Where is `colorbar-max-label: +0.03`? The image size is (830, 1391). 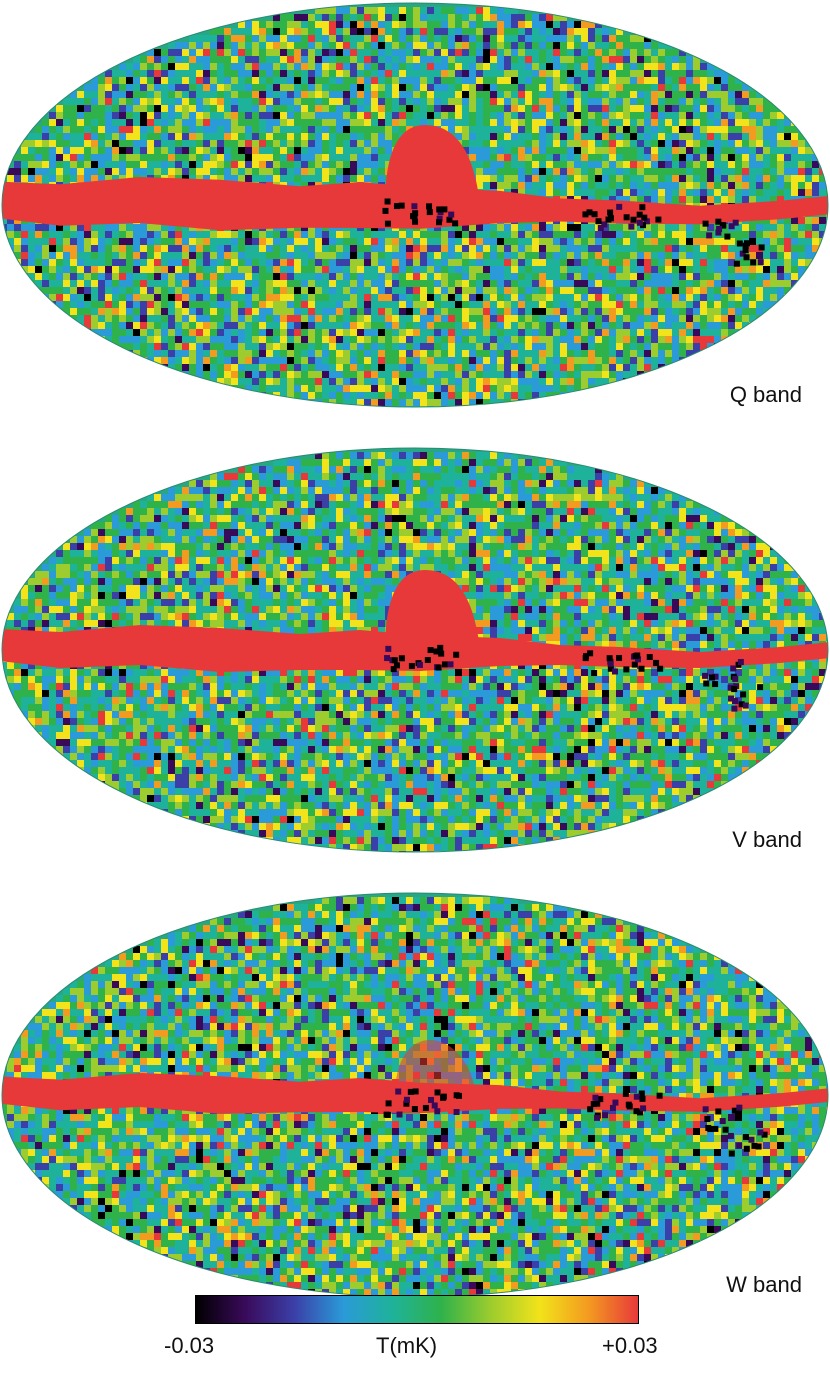 colorbar-max-label: +0.03 is located at coordinates (630, 1345).